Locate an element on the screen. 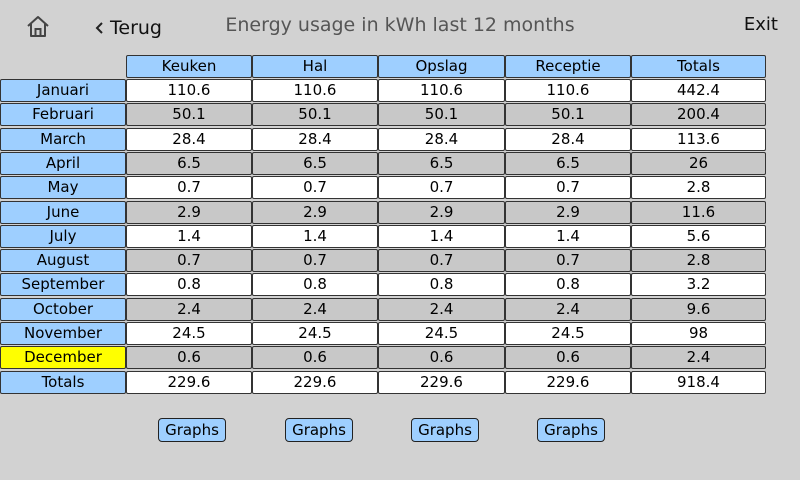 The width and height of the screenshot is (800, 480). row-label: Februari is located at coordinates (63, 115).